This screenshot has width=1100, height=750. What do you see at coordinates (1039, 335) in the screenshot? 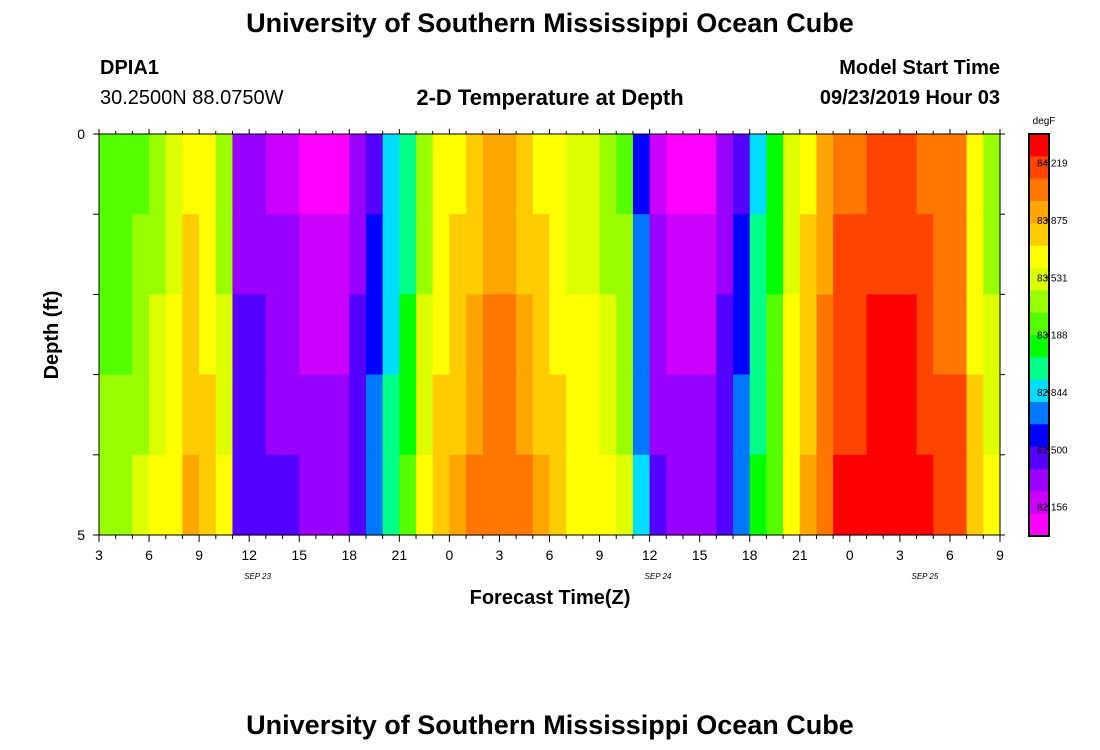
I see `colorbar-frame` at bounding box center [1039, 335].